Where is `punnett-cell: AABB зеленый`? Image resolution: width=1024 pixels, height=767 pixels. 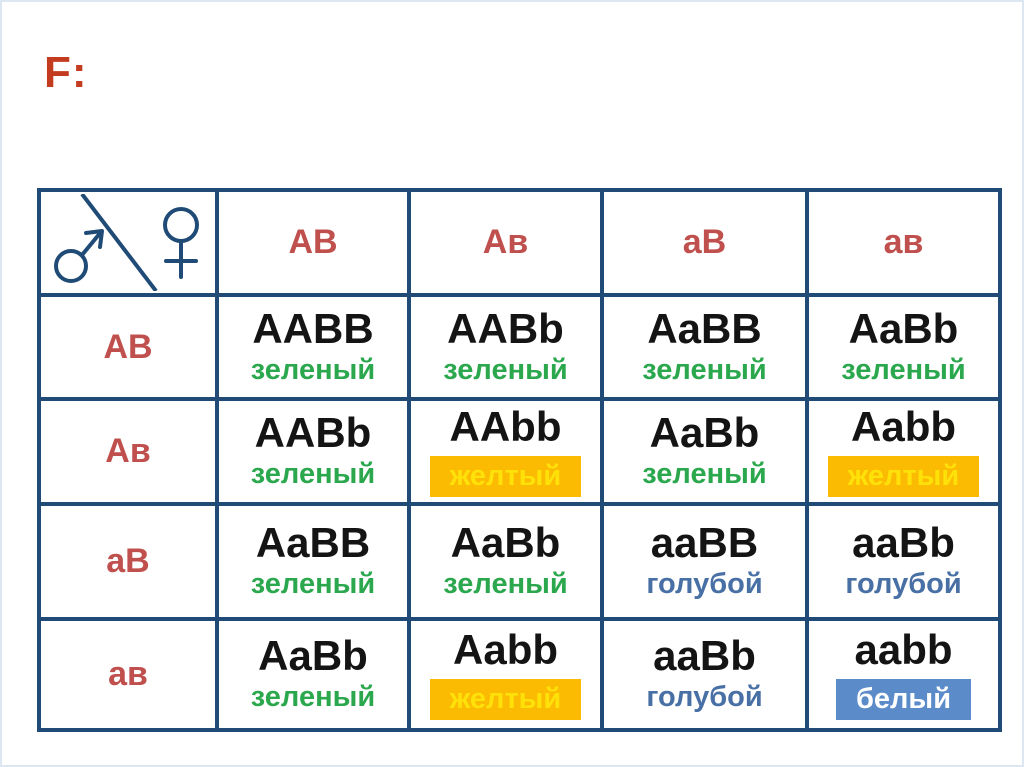 punnett-cell: AABB зеленый is located at coordinates (313, 347).